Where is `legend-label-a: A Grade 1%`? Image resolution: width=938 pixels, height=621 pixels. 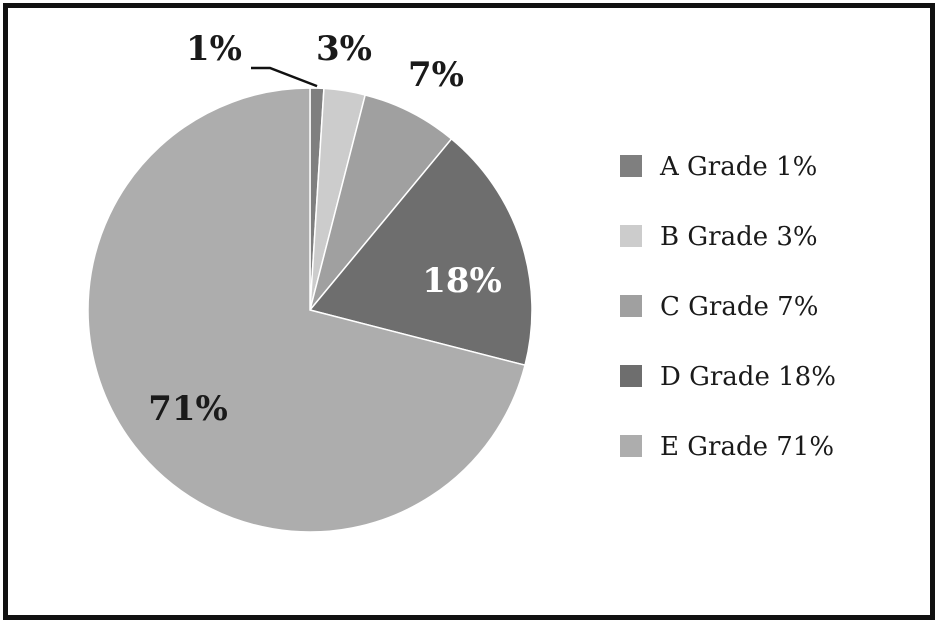
legend-label-a: A Grade 1% is located at coordinates (738, 167).